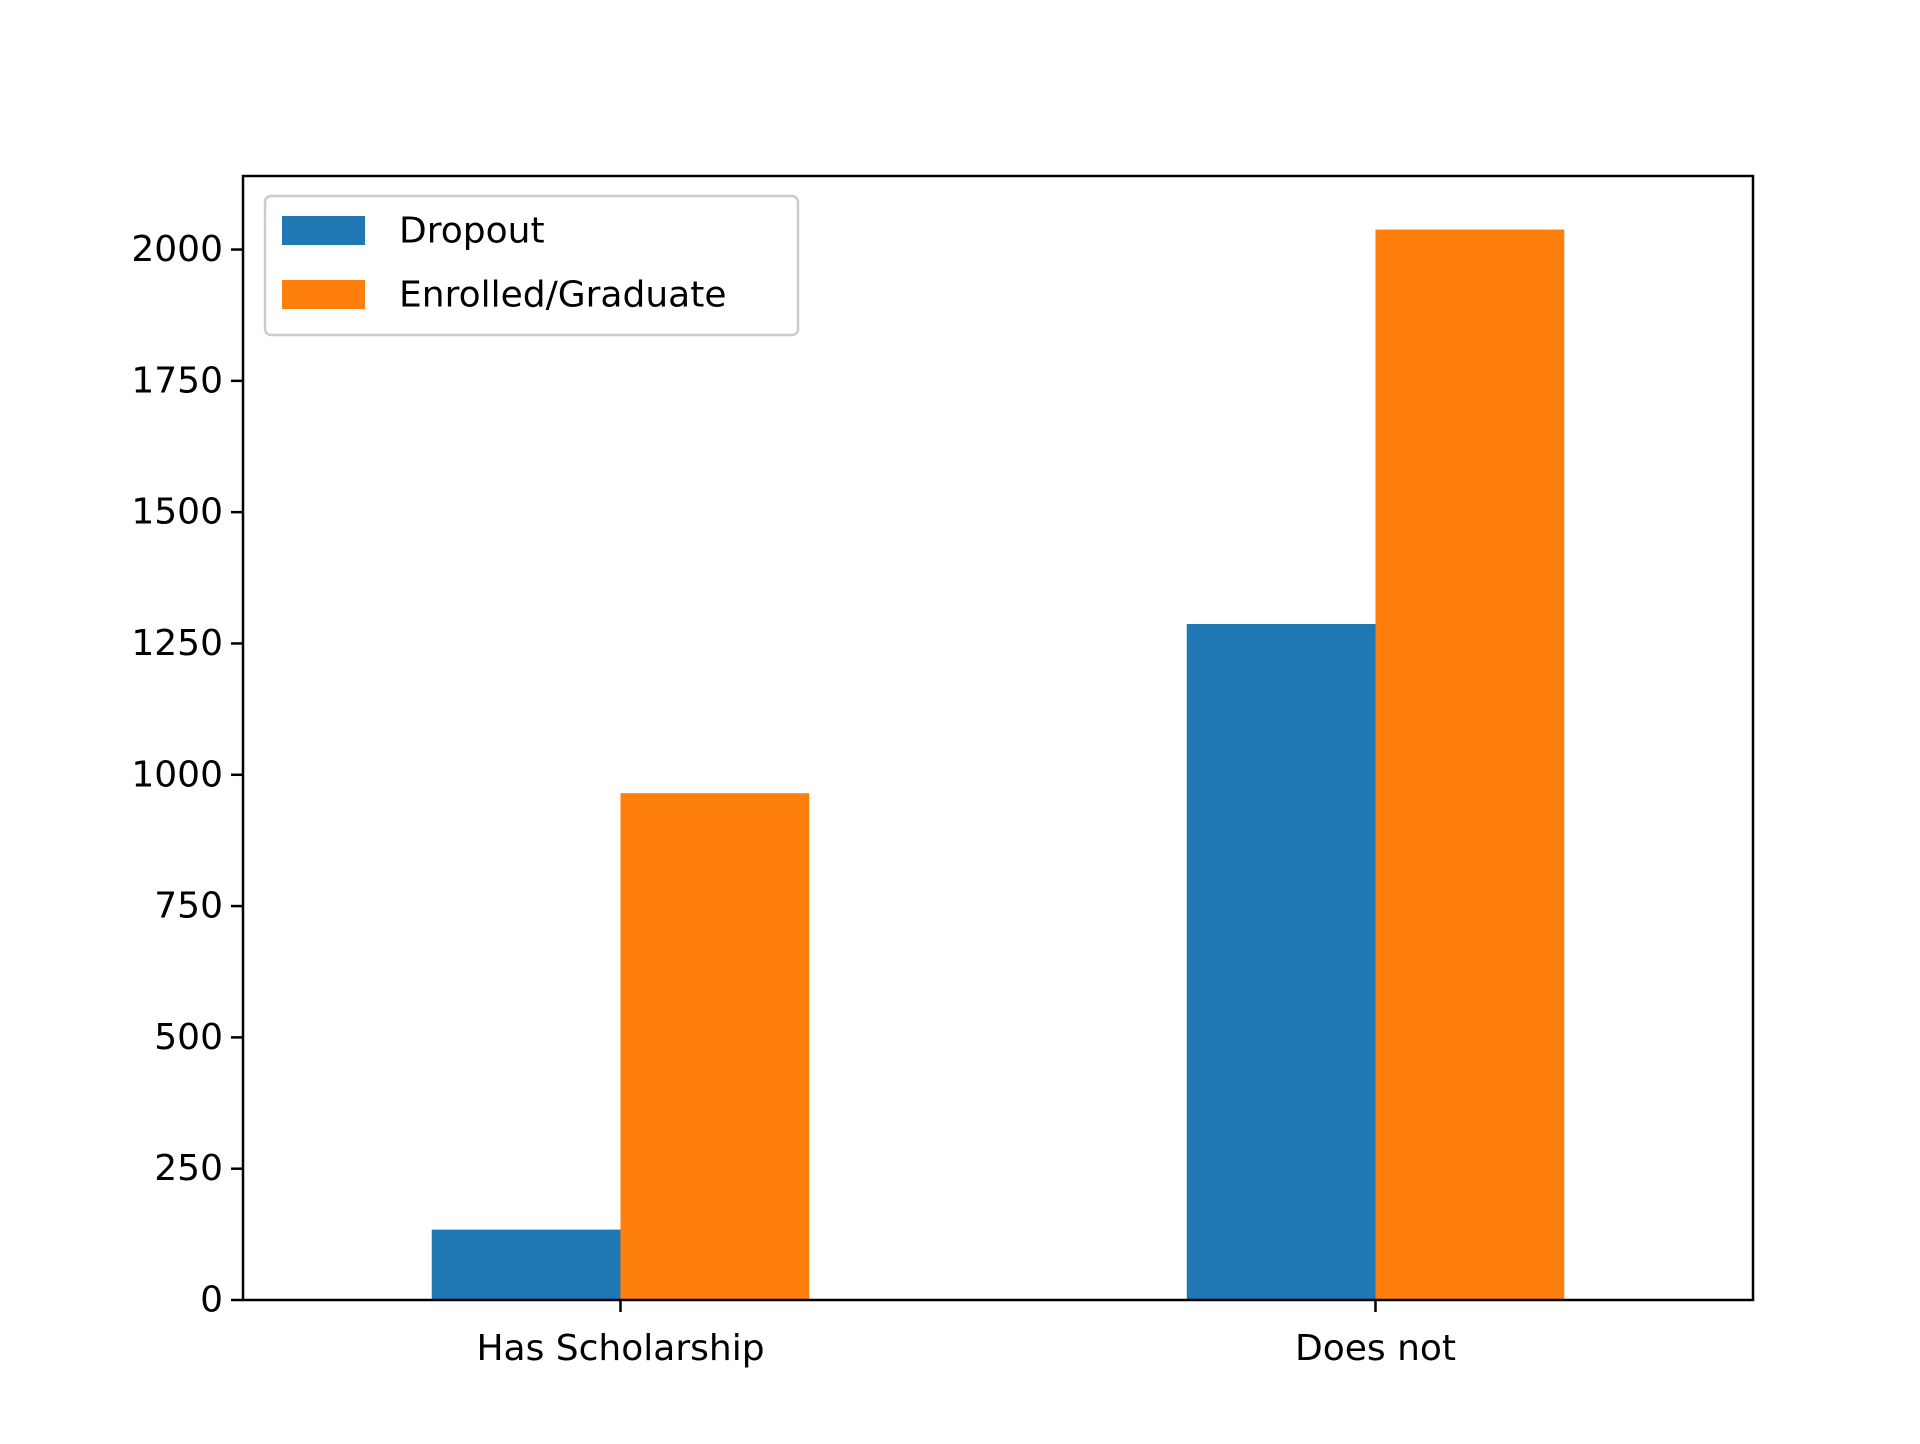  What do you see at coordinates (1470, 764) in the screenshot?
I see `bar-enrolled-graduate-does-not` at bounding box center [1470, 764].